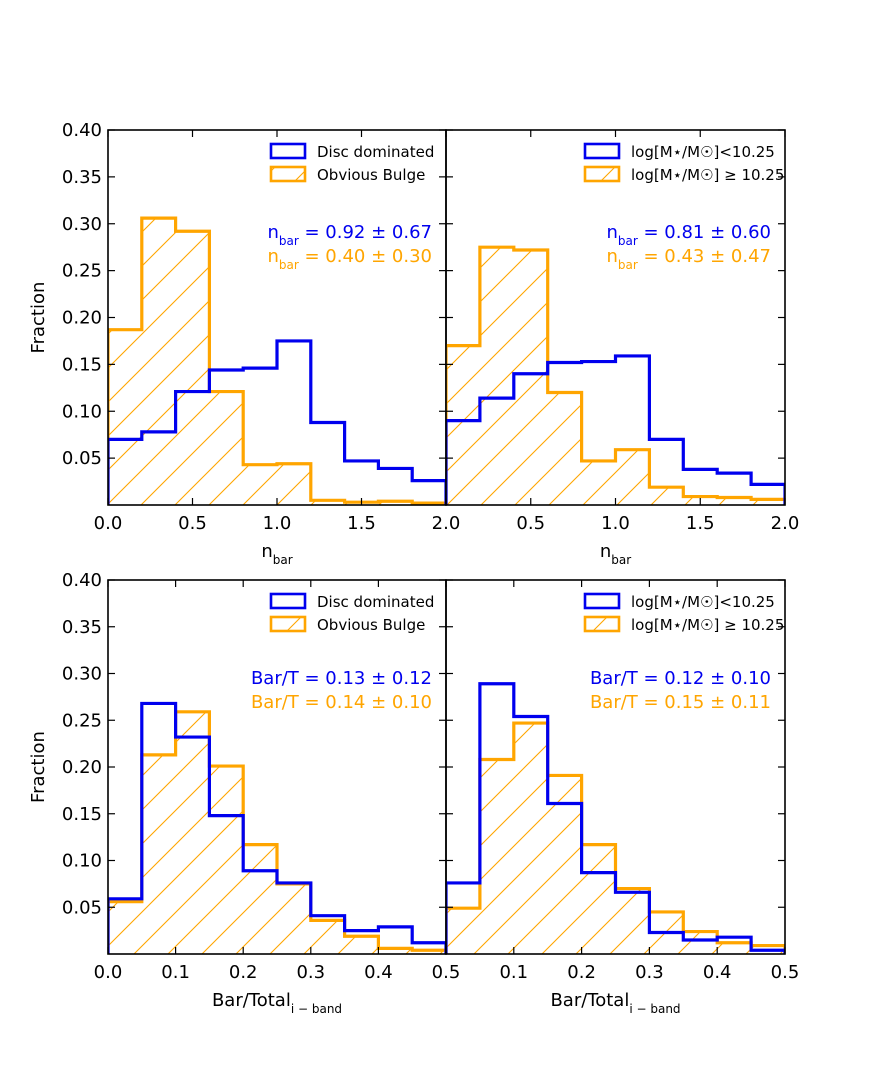 The image size is (872, 1090). Describe the element at coordinates (341, 702) in the screenshot. I see `stat-annotation-2: Bar/T = 0.14 ± 0.10` at that location.